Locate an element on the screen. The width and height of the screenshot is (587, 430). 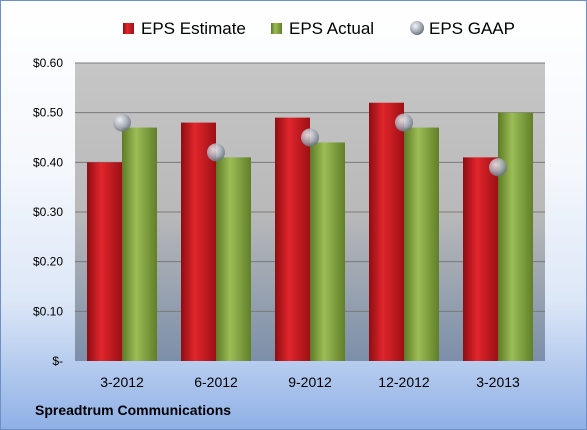
x-tick-label: 12-2012 is located at coordinates (404, 382).